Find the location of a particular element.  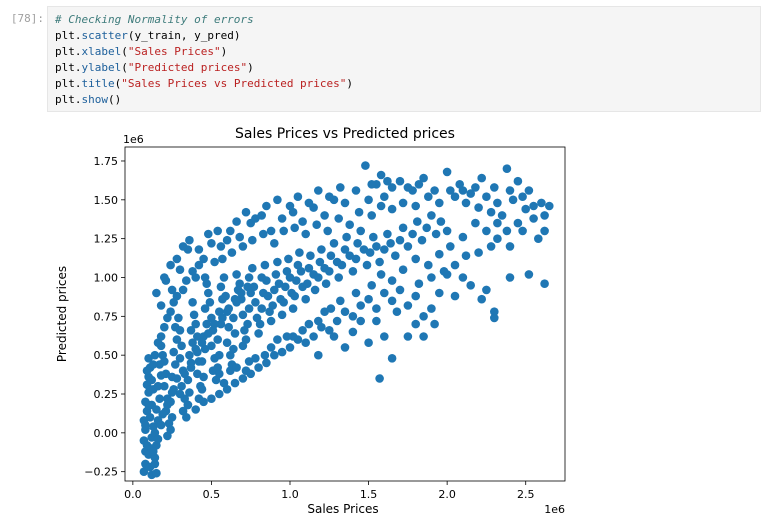

code-token: ) is located at coordinates (350, 83).